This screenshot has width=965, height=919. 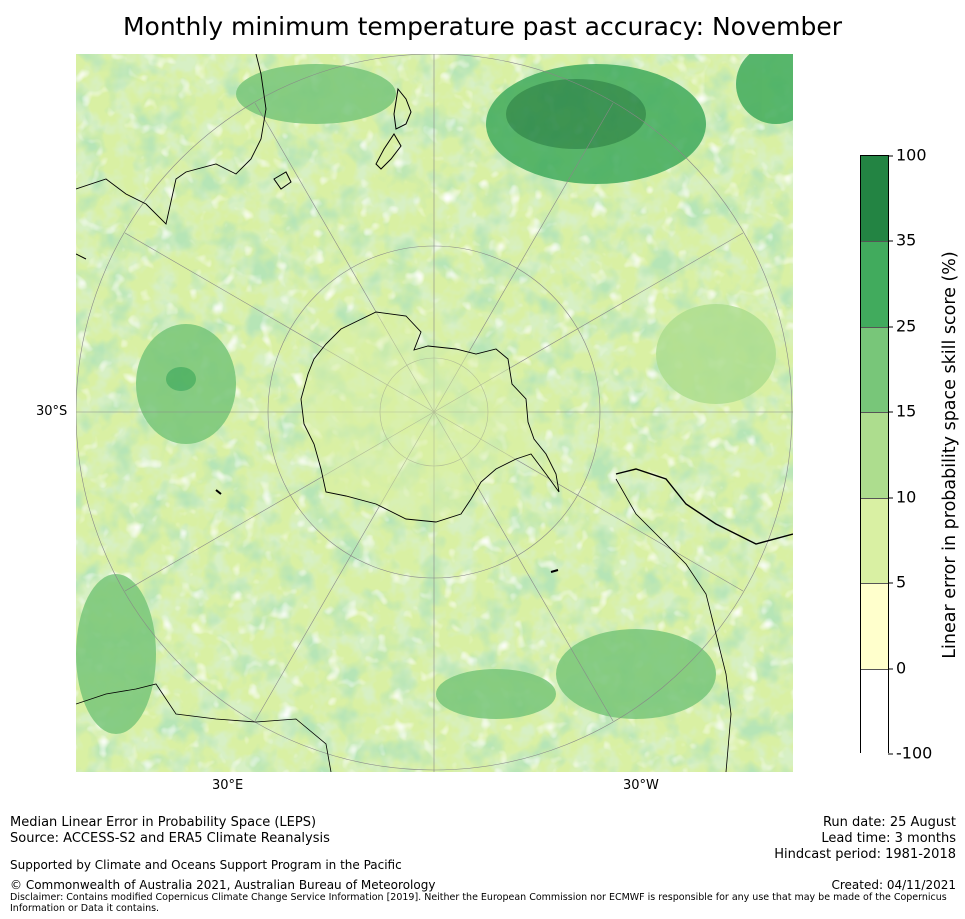 I want to click on run-date: Run date: 25 August, so click(x=889, y=822).